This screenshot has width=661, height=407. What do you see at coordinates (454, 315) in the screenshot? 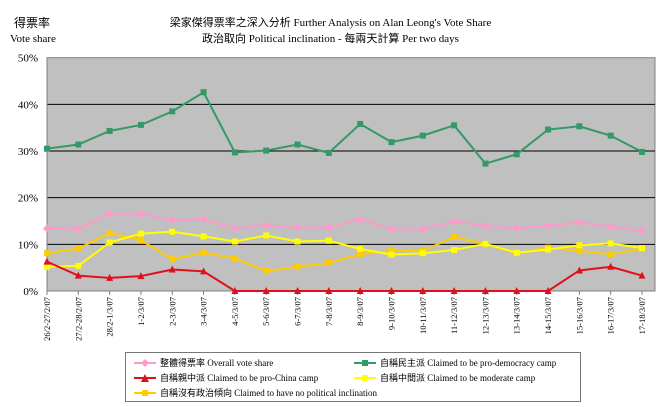
I see `x-tick-label: 11-12/3/07` at bounding box center [454, 315].